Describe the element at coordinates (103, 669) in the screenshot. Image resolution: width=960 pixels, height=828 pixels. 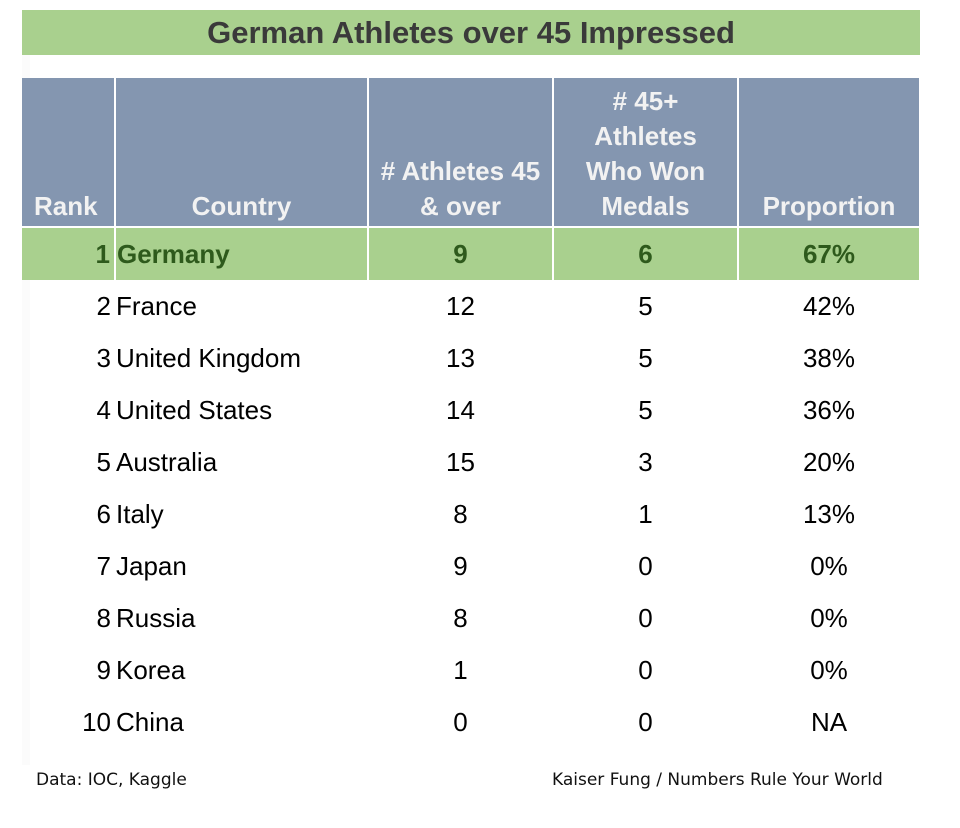
I see `cell-rank: 9` at that location.